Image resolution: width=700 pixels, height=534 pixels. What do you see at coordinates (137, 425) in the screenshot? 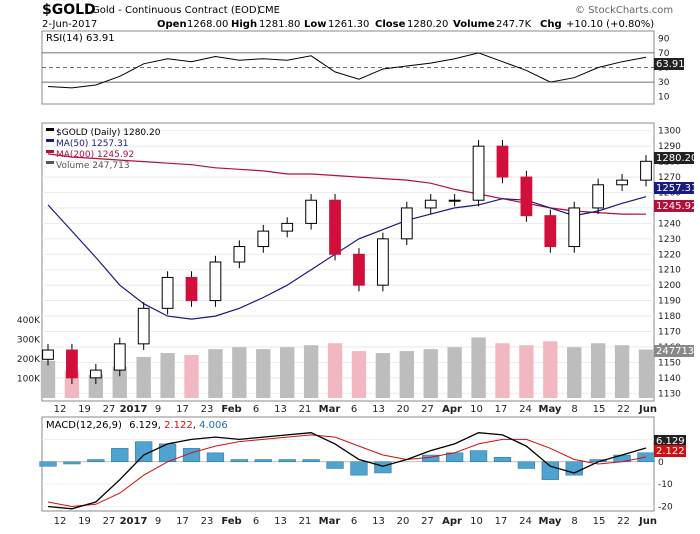
I see `macd-label: MACD(12,26,9) 6.129, 2.122, 4.006` at bounding box center [137, 425].